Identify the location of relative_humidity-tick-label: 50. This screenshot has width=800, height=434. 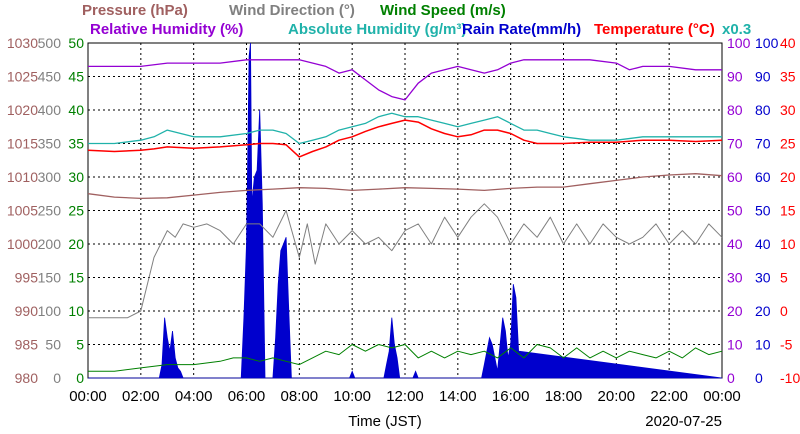
(735, 211).